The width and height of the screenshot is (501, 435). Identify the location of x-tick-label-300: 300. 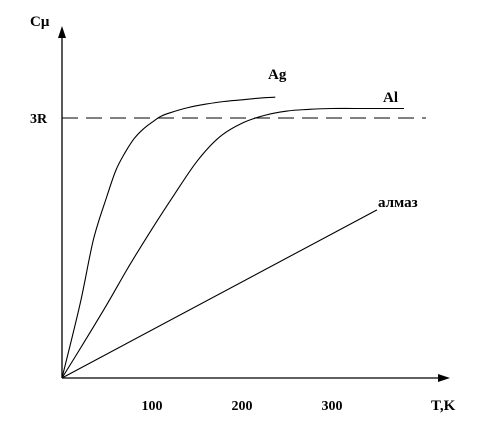
(332, 406).